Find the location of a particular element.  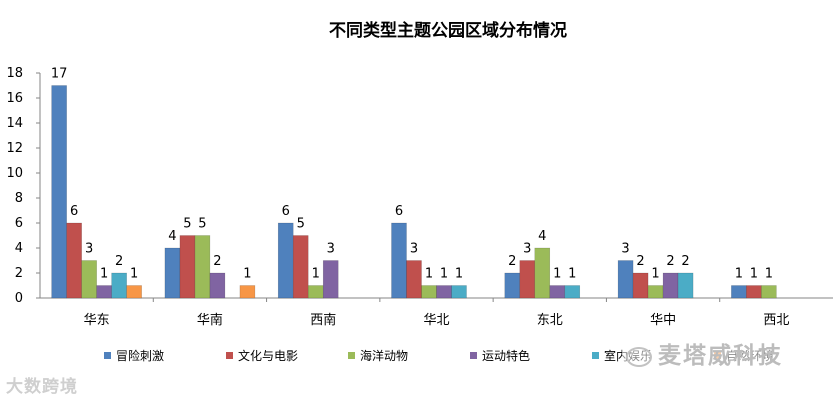

y-tick-label: 16 is located at coordinates (14, 98).